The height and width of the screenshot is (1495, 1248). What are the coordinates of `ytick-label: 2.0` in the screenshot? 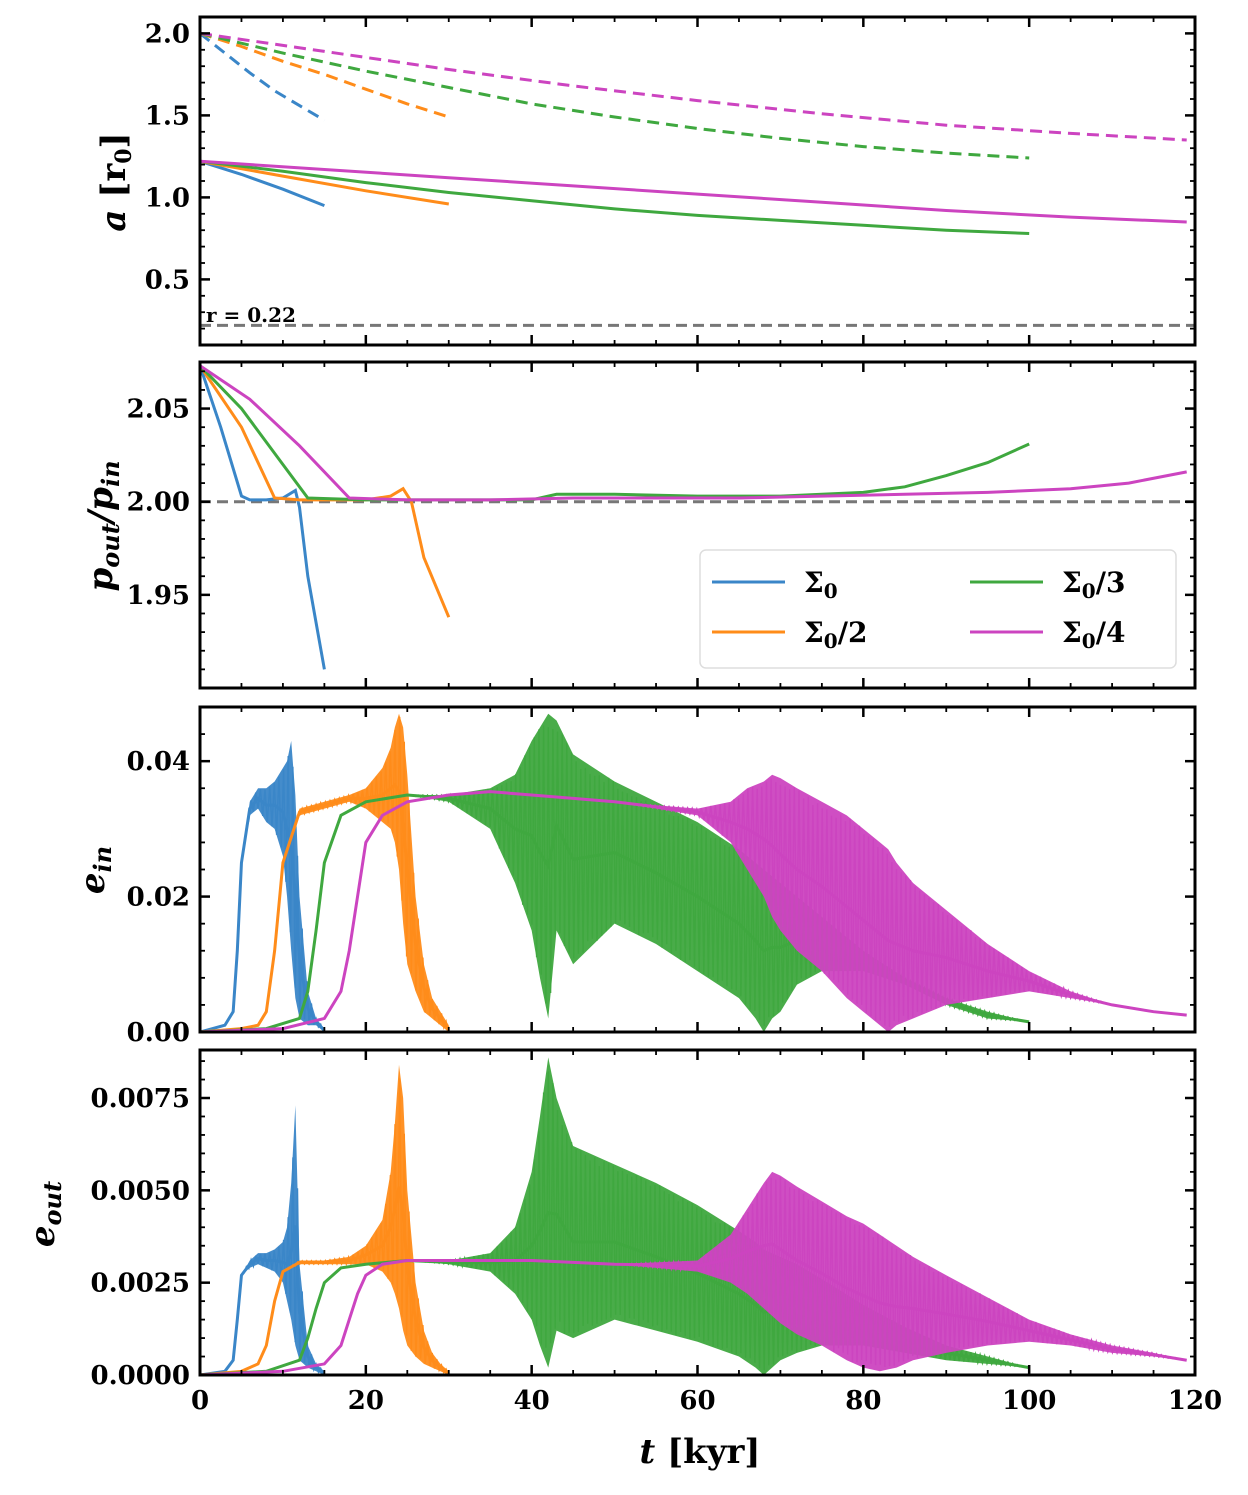 It's located at (167, 34).